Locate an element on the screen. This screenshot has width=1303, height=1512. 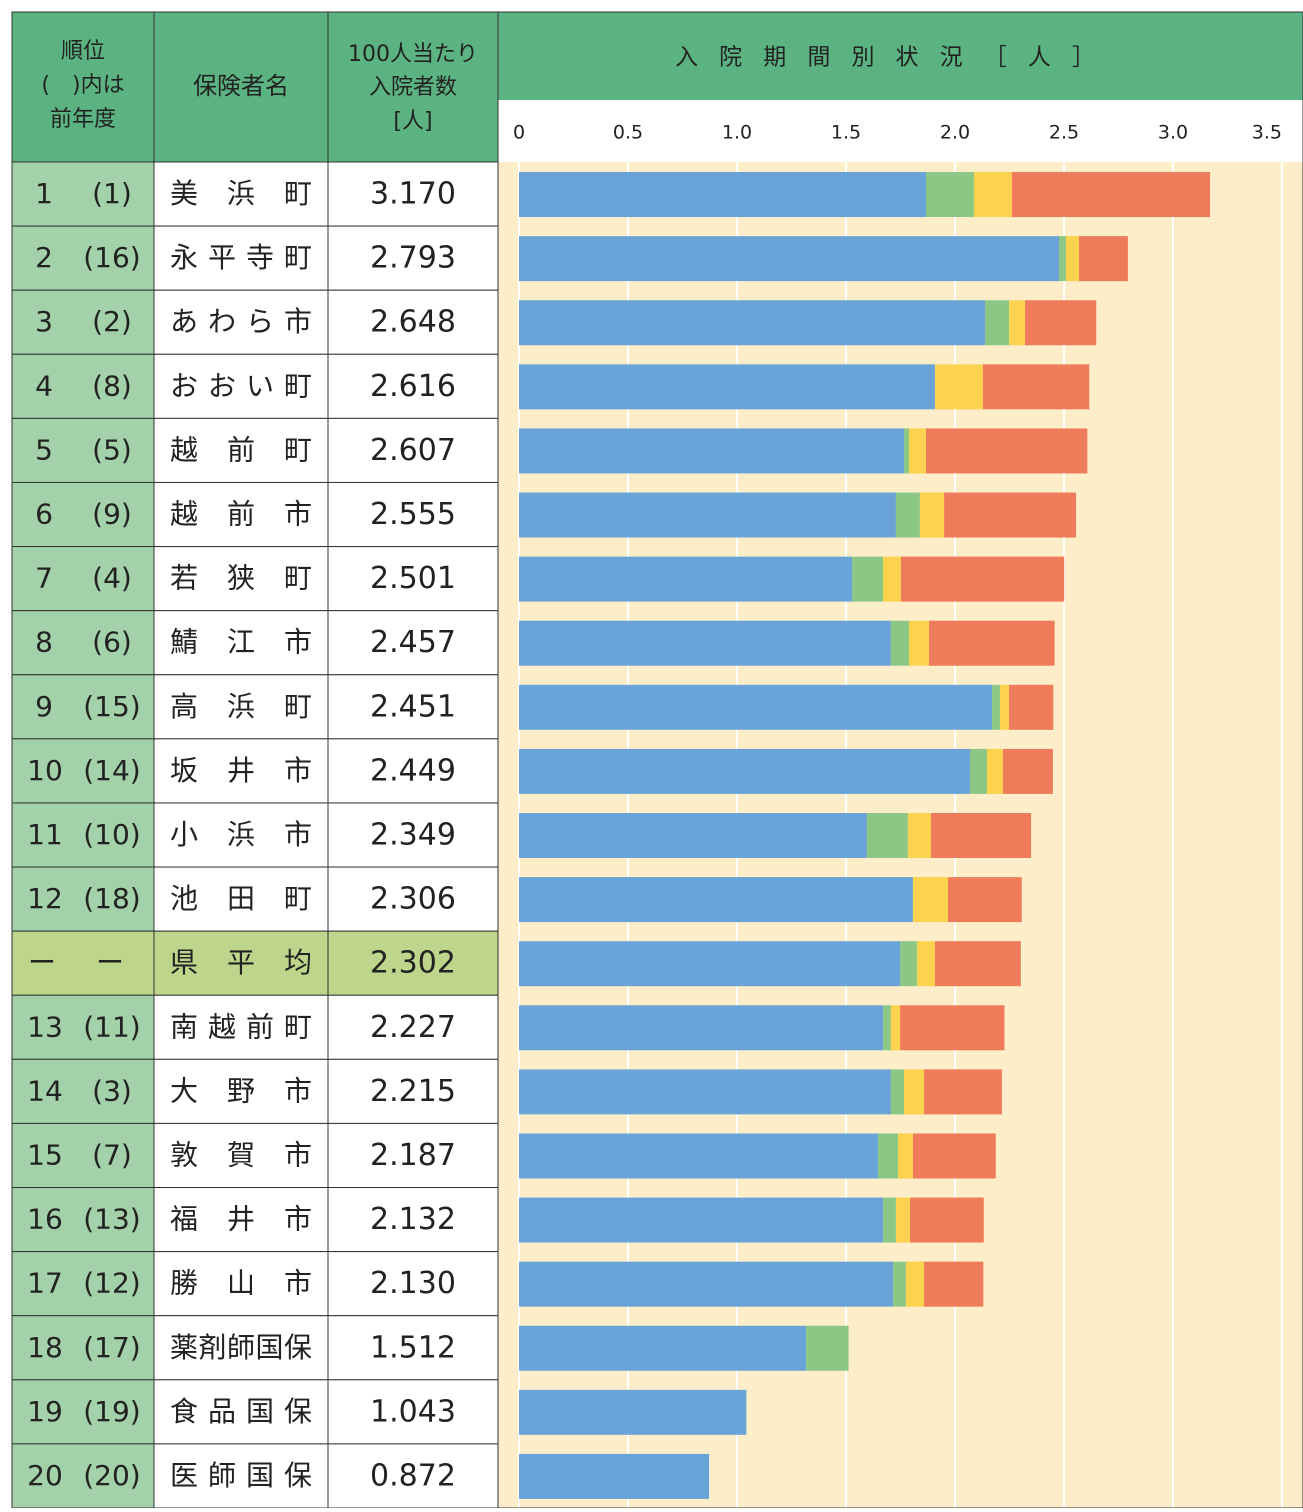
prev-rank: (3) is located at coordinates (112, 1090).